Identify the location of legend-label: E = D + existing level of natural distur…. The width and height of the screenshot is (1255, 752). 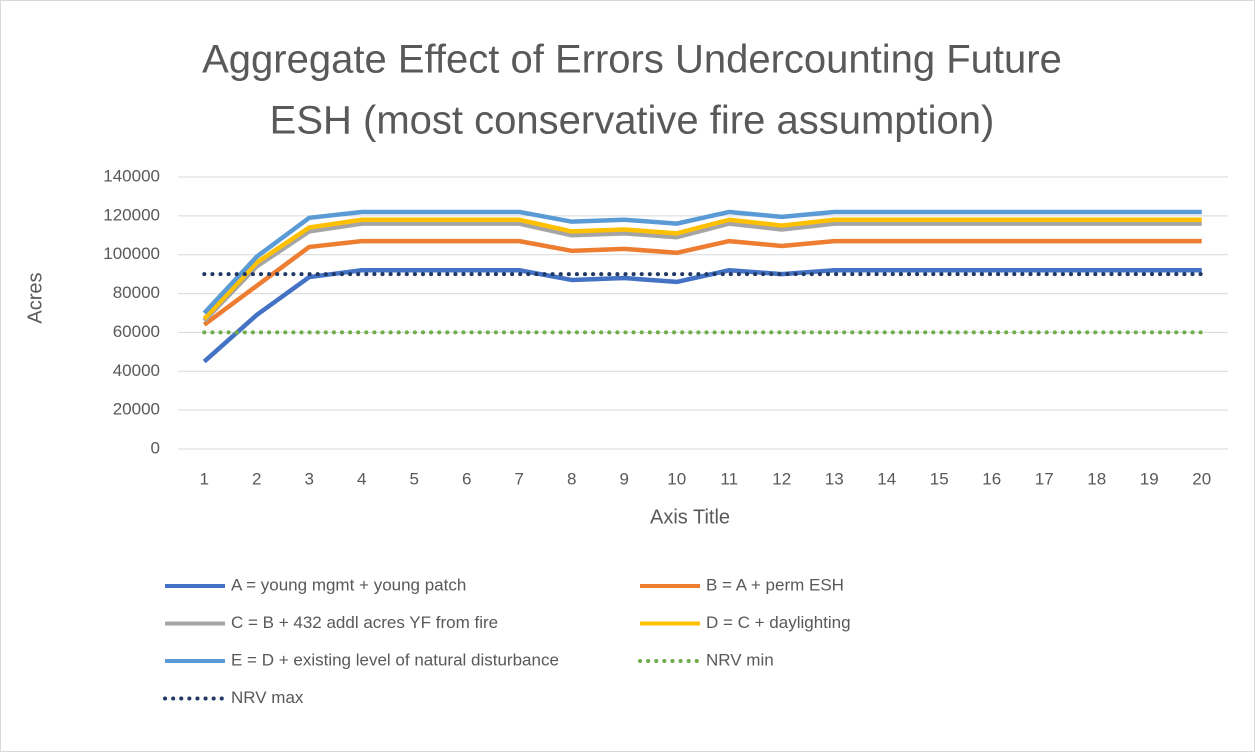
(395, 659).